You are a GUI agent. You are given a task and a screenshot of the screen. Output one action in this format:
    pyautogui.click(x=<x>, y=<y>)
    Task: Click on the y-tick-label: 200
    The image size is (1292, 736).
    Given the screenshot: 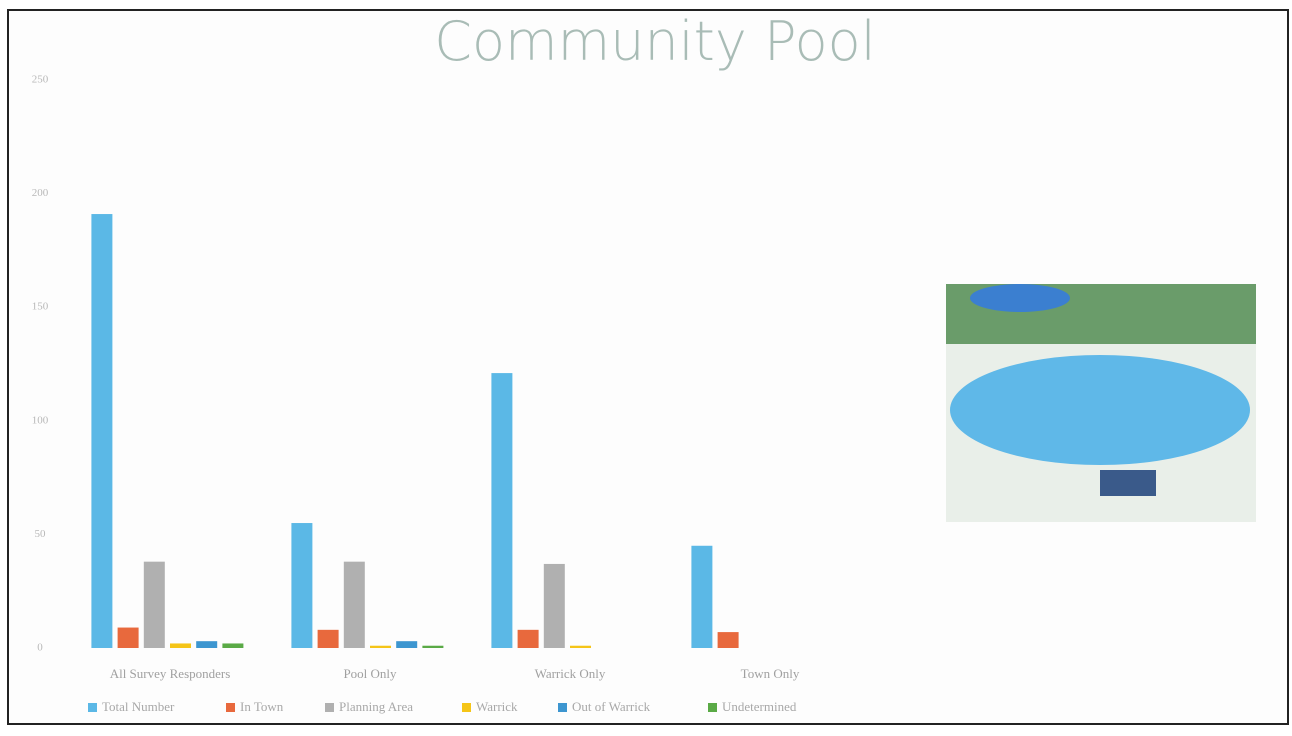 What is the action you would take?
    pyautogui.click(x=40, y=193)
    